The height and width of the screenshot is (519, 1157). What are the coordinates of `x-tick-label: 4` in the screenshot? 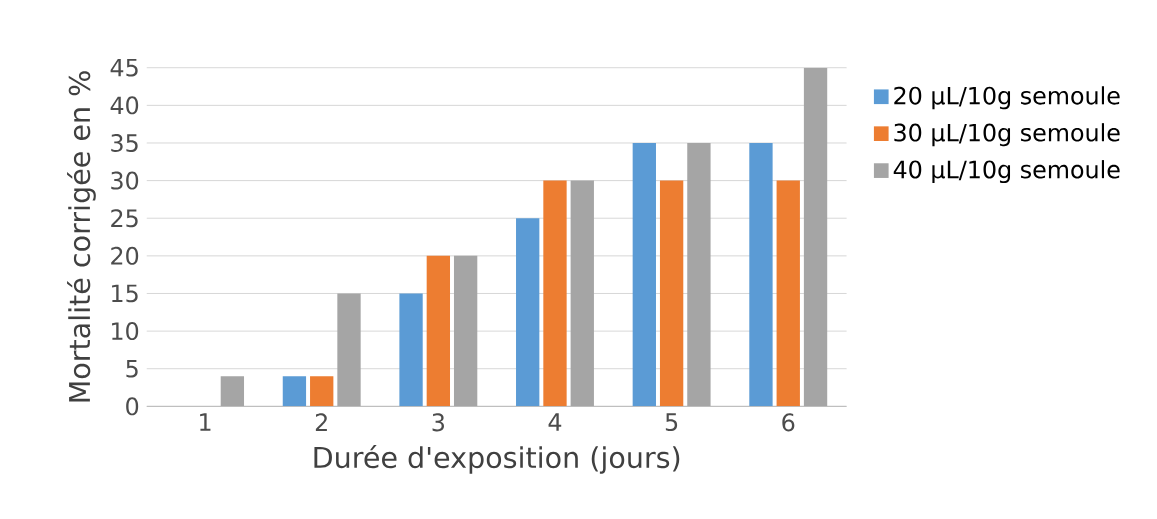 It's located at (555, 422).